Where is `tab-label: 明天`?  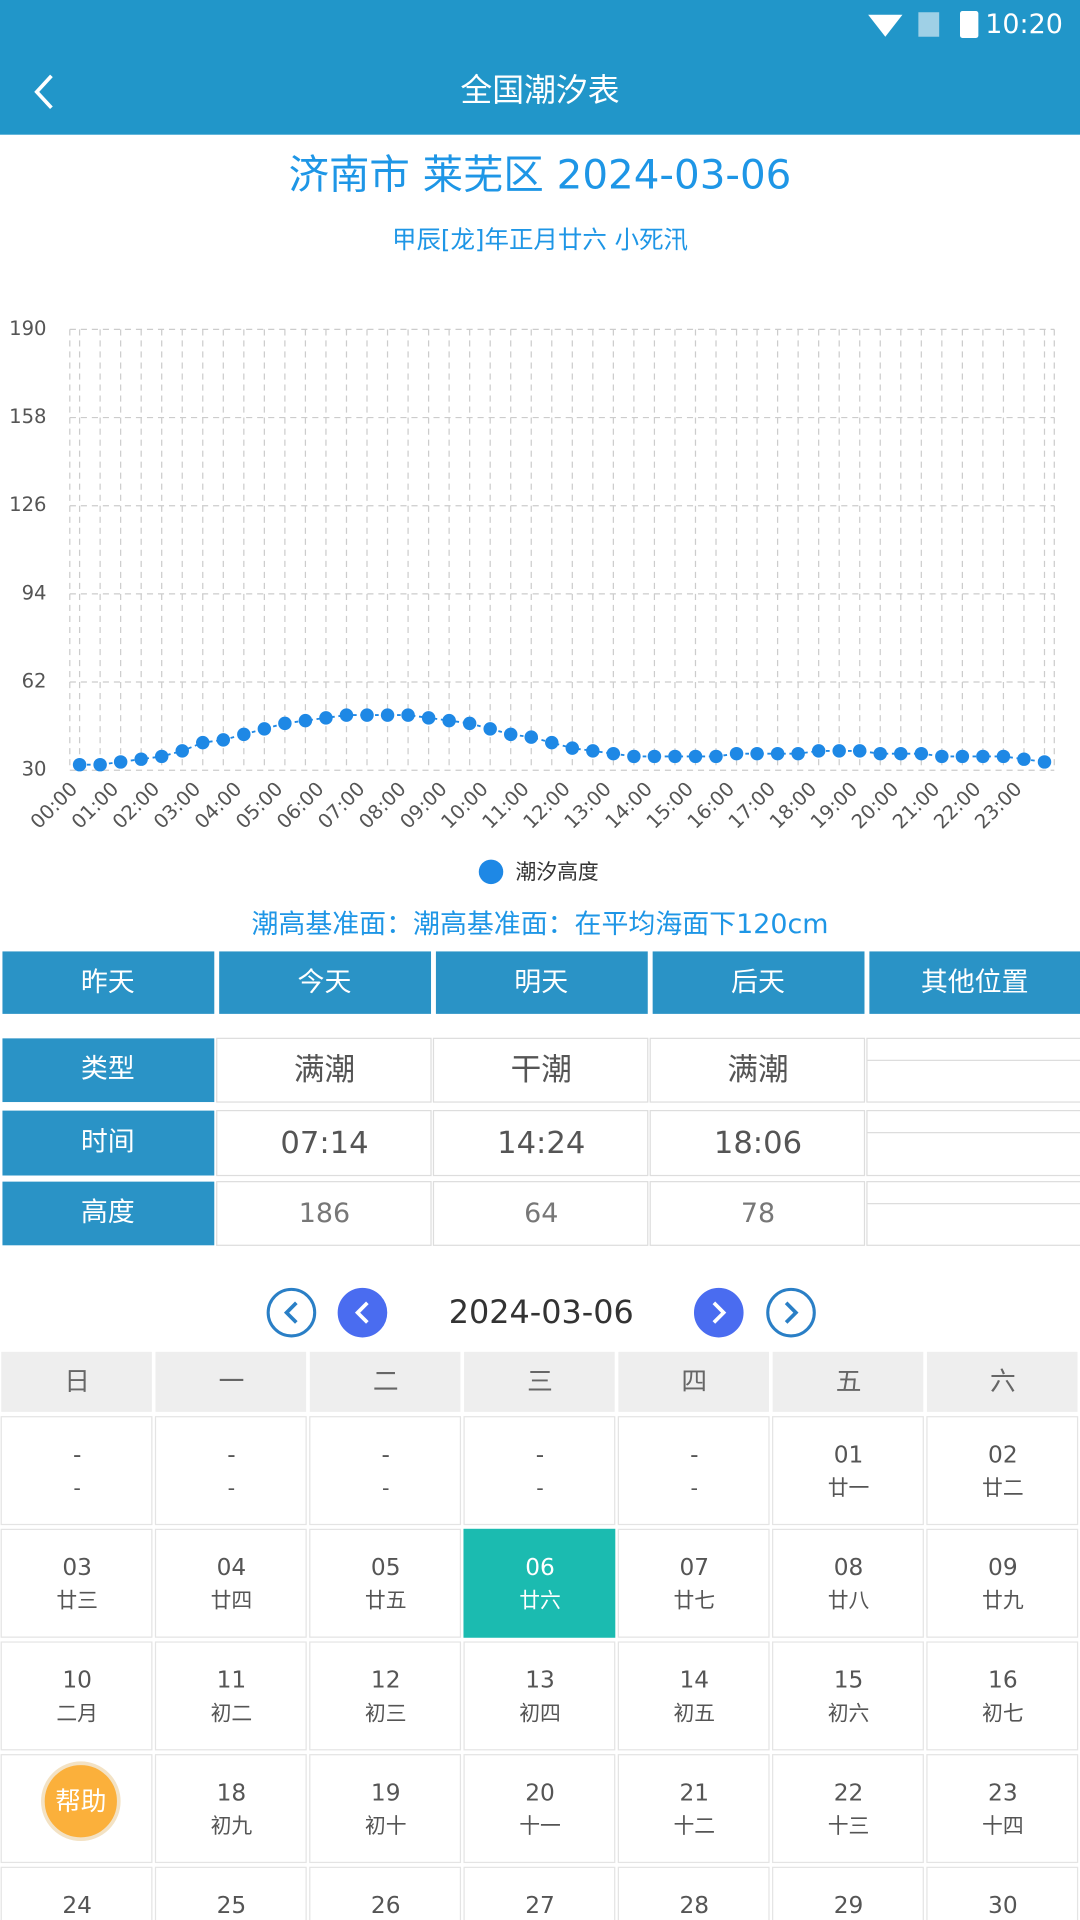
tab-label: 明天 is located at coordinates (541, 982).